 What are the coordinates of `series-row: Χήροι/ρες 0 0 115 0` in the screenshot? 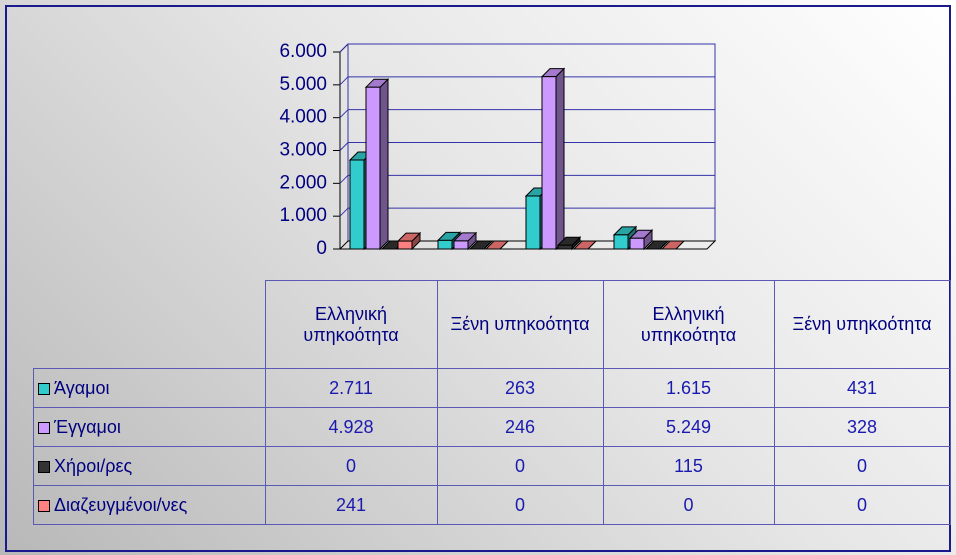 It's located at (492, 466).